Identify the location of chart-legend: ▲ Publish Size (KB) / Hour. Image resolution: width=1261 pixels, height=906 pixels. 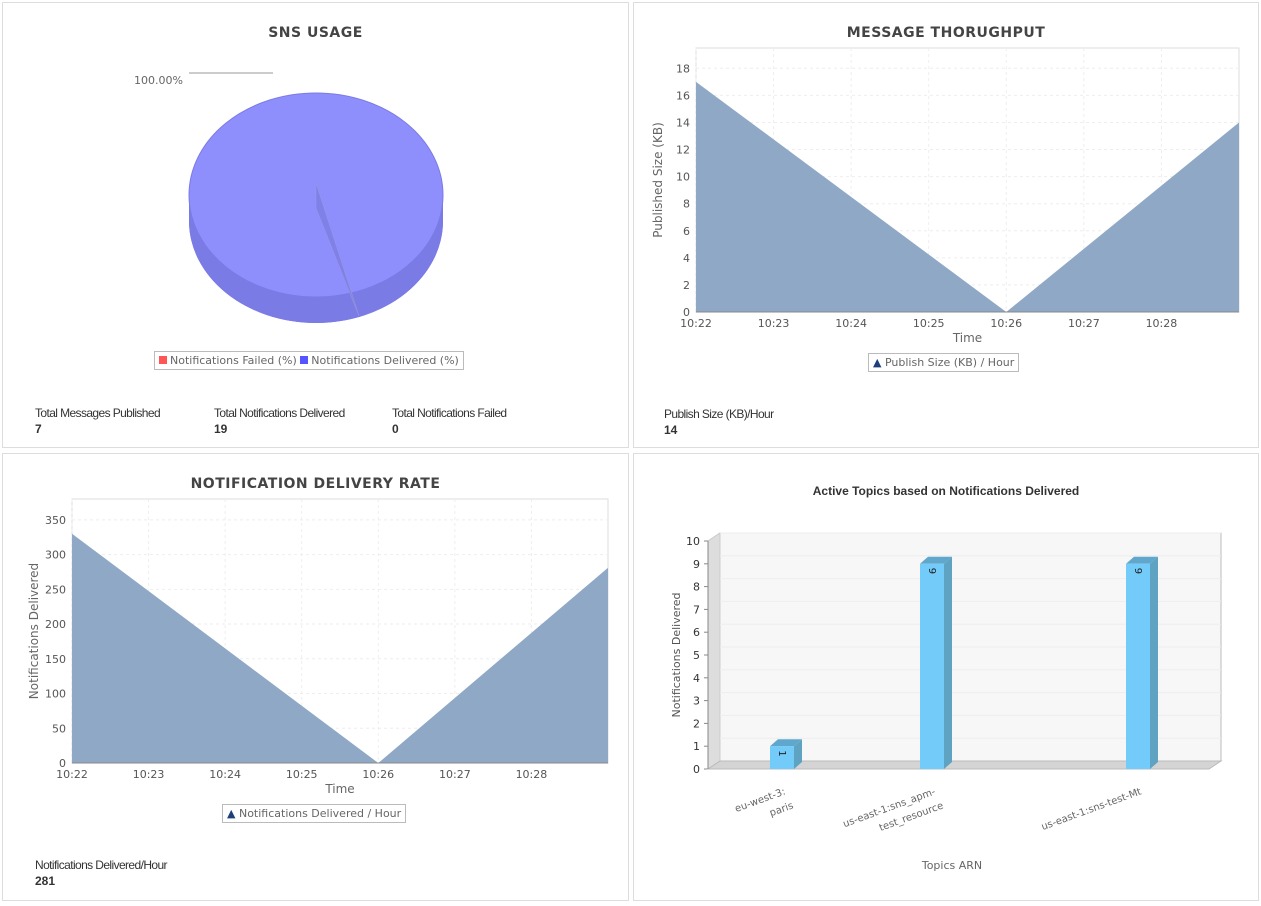
(944, 362).